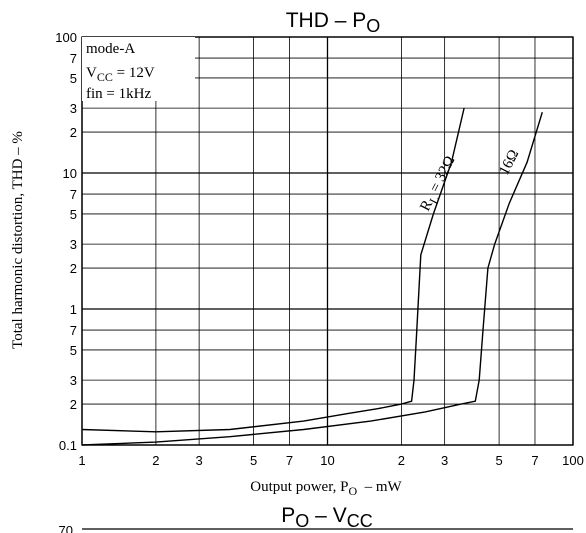  Describe the element at coordinates (573, 460) in the screenshot. I see `x-tick-label: 100` at that location.